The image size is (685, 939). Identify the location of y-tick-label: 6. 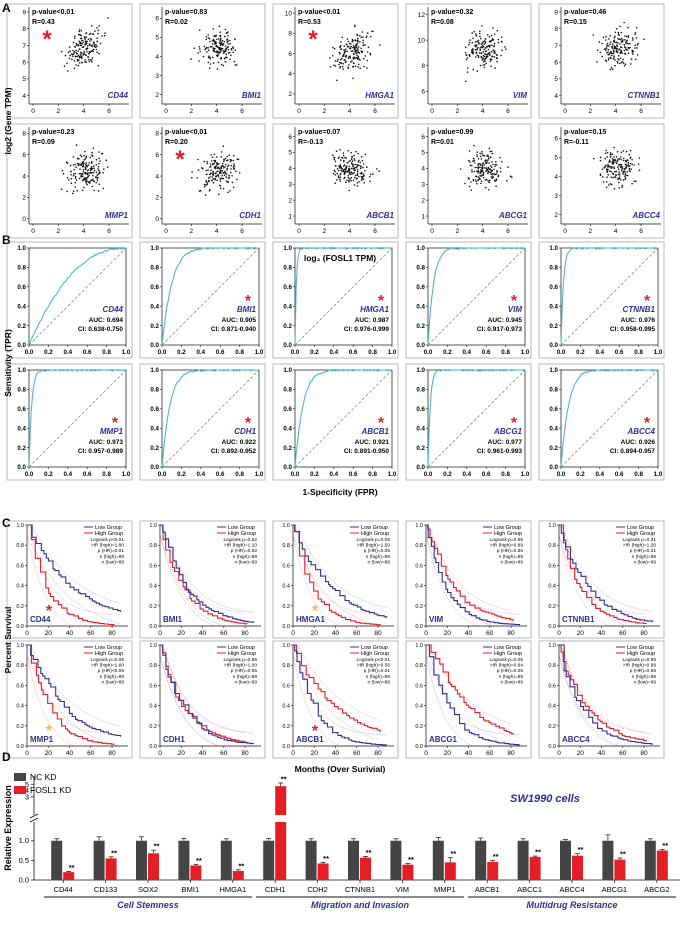
(423, 92).